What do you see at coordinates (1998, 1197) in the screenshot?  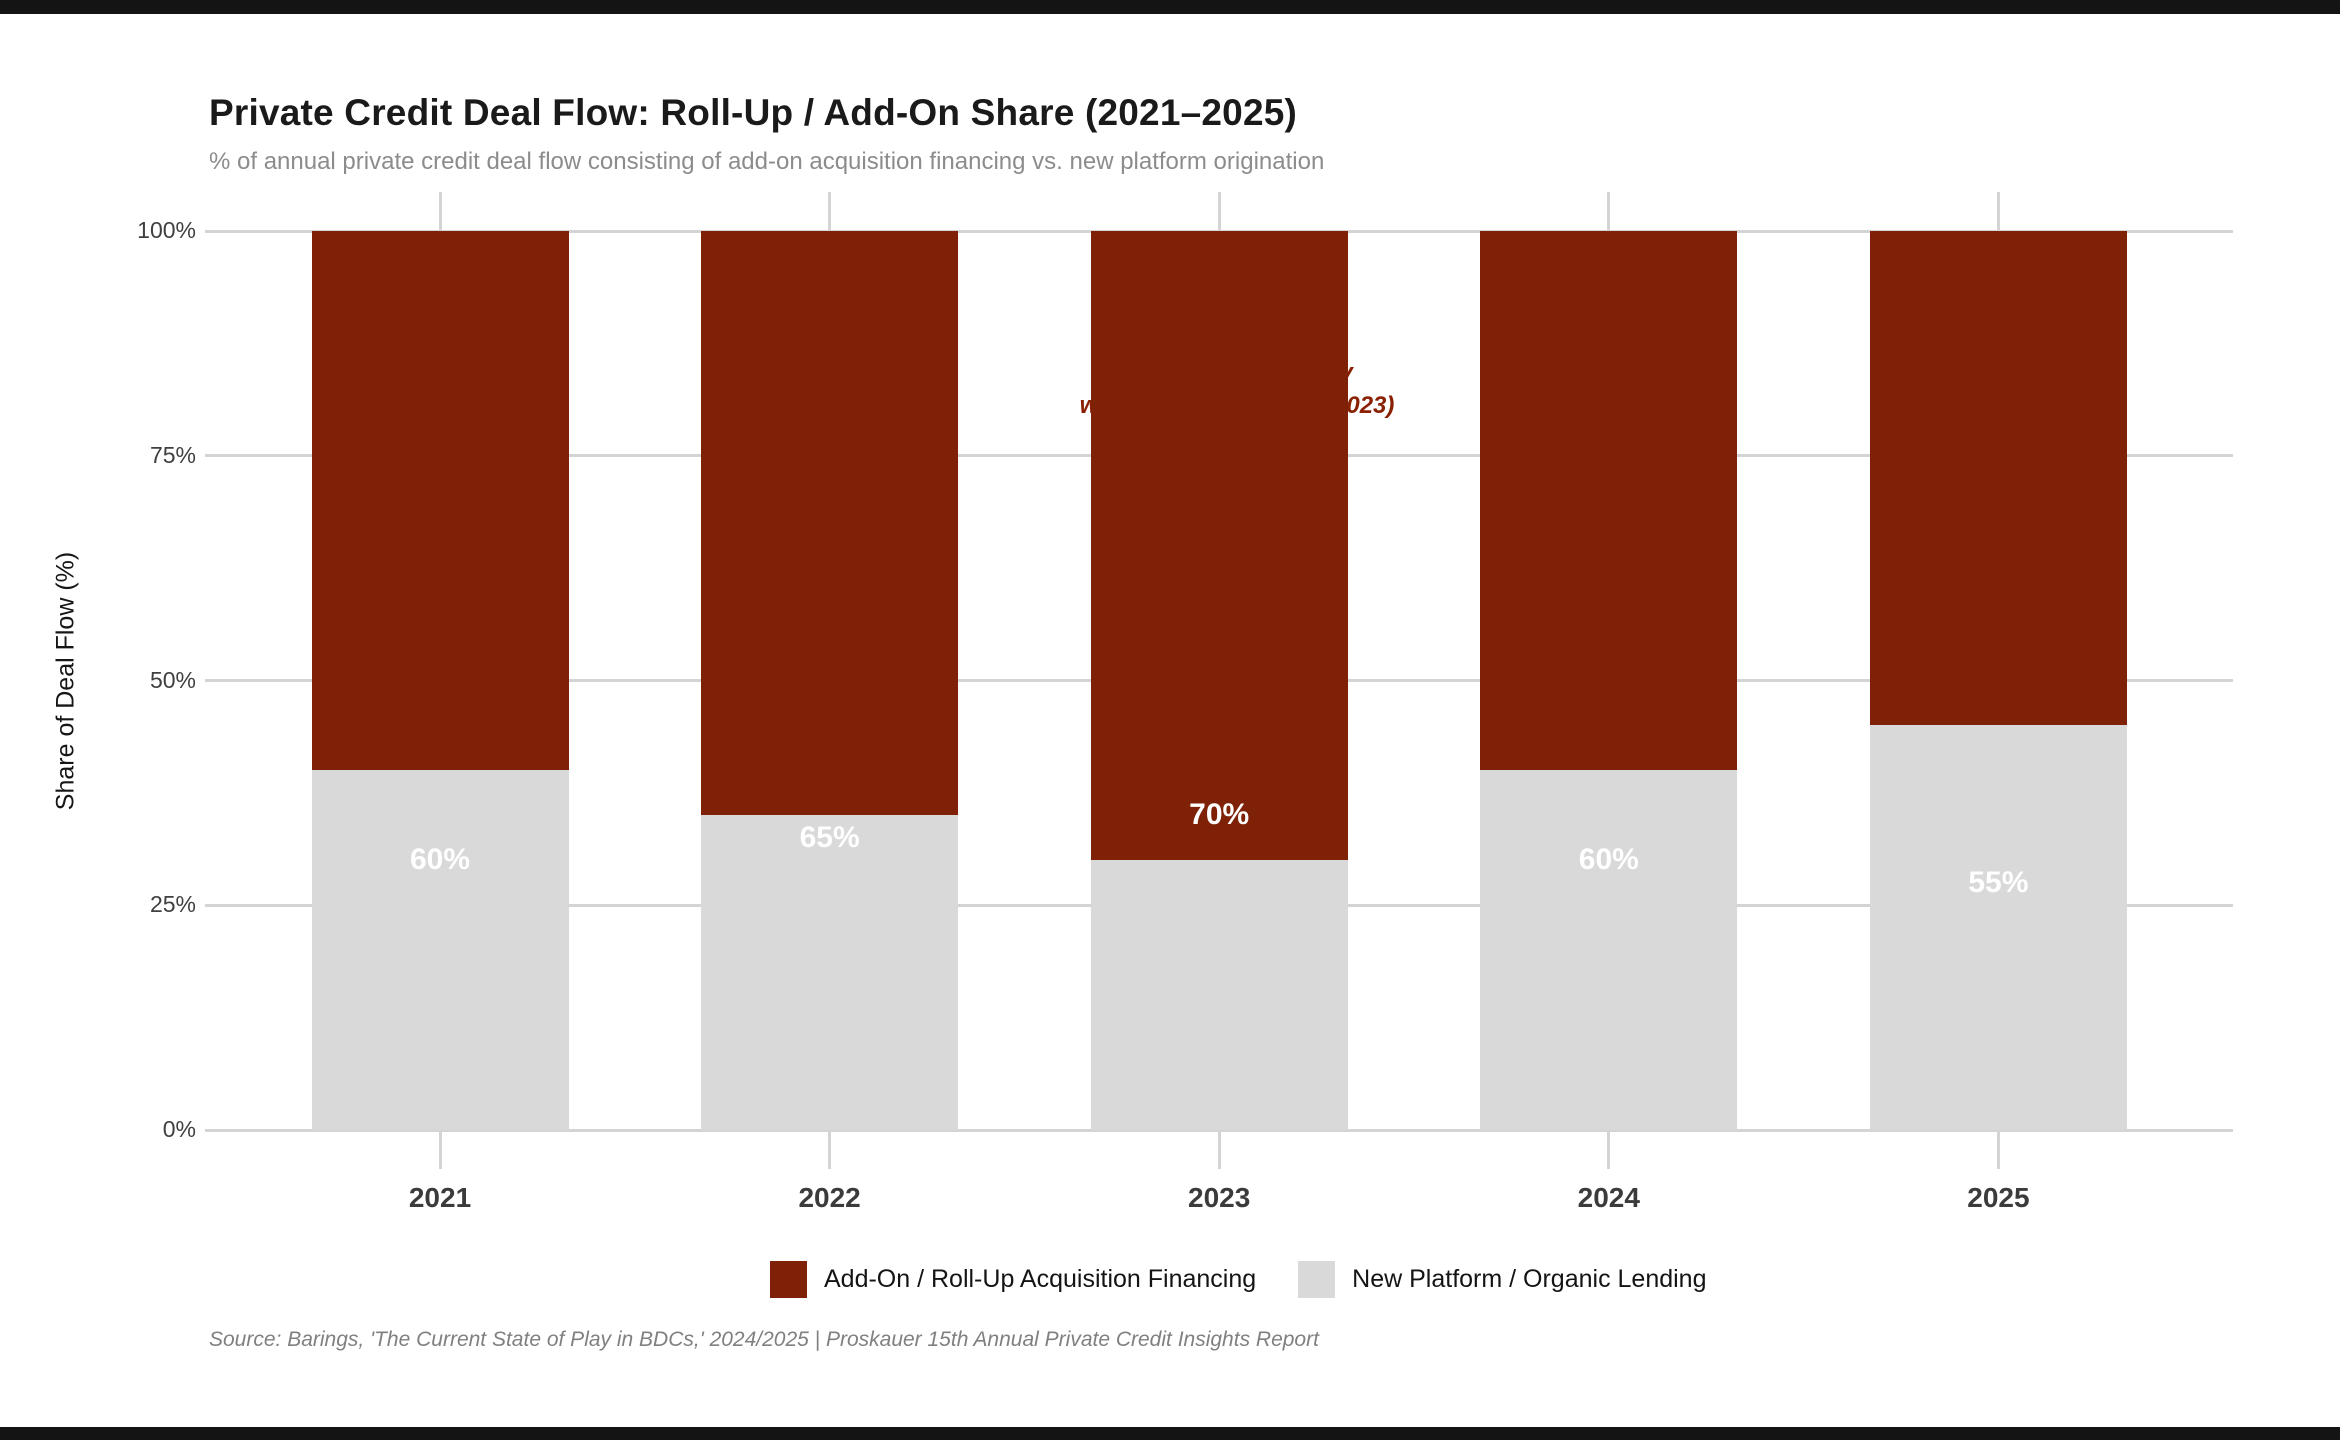 I see `x-axis-label-2025: 2025` at bounding box center [1998, 1197].